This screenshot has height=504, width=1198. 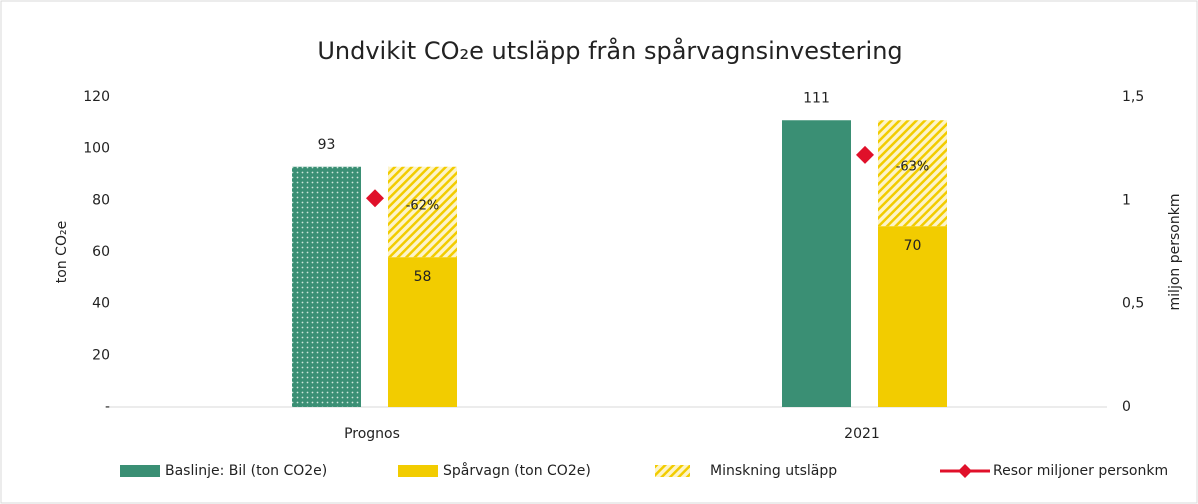 What do you see at coordinates (1126, 407) in the screenshot?
I see `y2-tick-label: 0` at bounding box center [1126, 407].